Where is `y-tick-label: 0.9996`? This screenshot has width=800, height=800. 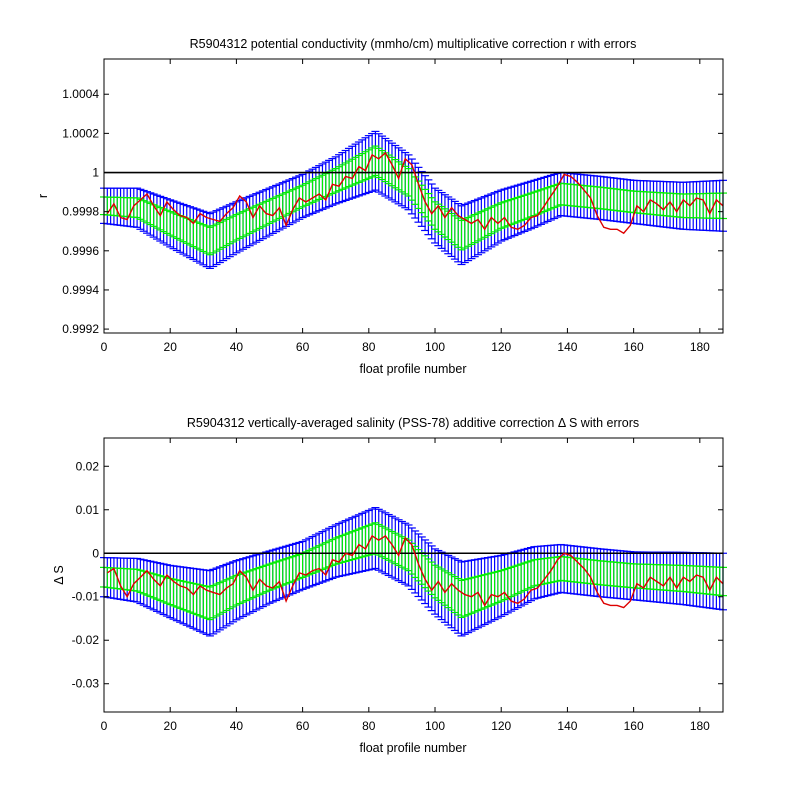
y-tick-label: 0.9996 is located at coordinates (80, 251).